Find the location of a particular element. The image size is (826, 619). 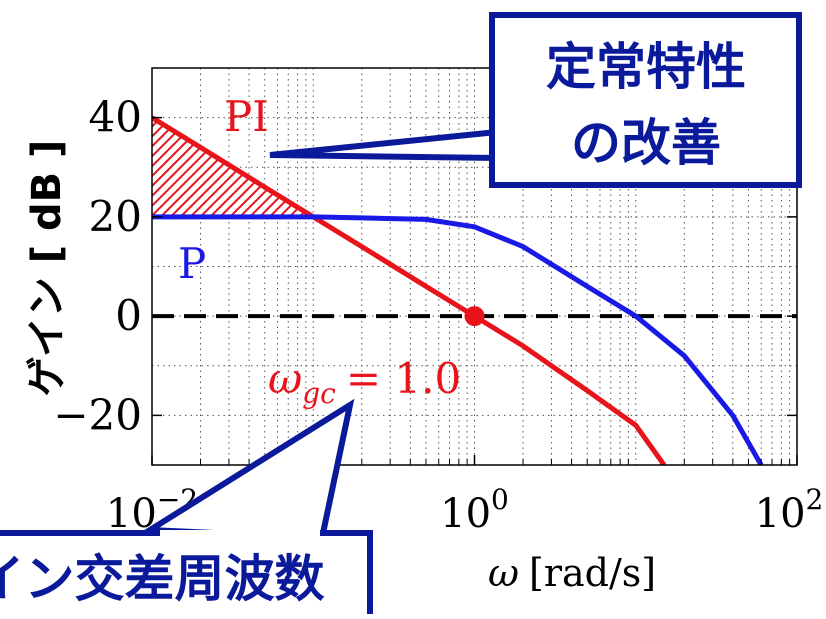

series-label-p: P is located at coordinates (192, 263).